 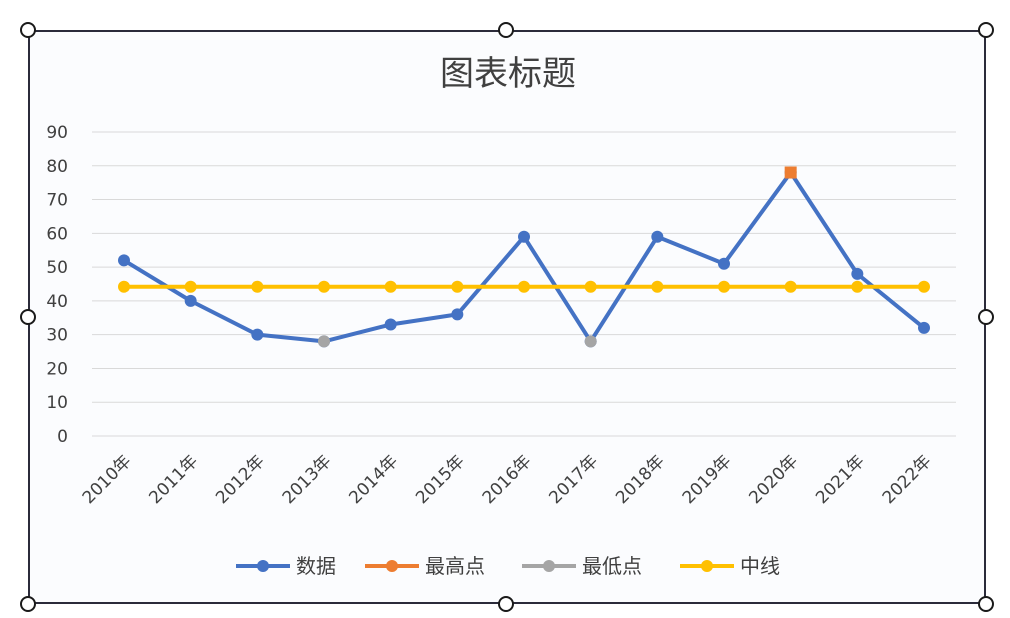 I want to click on y-tick-label: 60, so click(x=57, y=234).